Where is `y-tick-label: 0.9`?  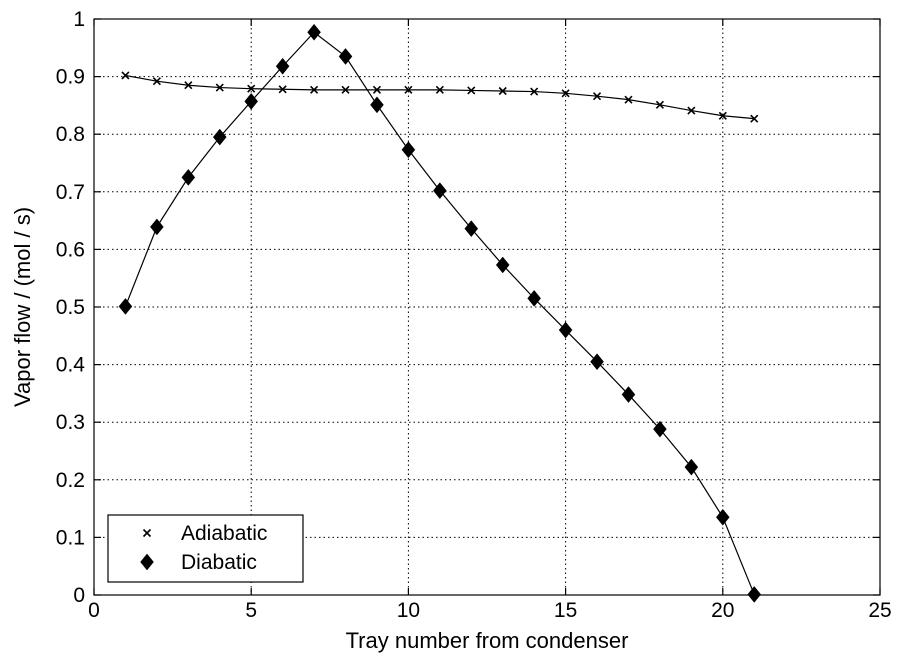 y-tick-label: 0.9 is located at coordinates (70, 77).